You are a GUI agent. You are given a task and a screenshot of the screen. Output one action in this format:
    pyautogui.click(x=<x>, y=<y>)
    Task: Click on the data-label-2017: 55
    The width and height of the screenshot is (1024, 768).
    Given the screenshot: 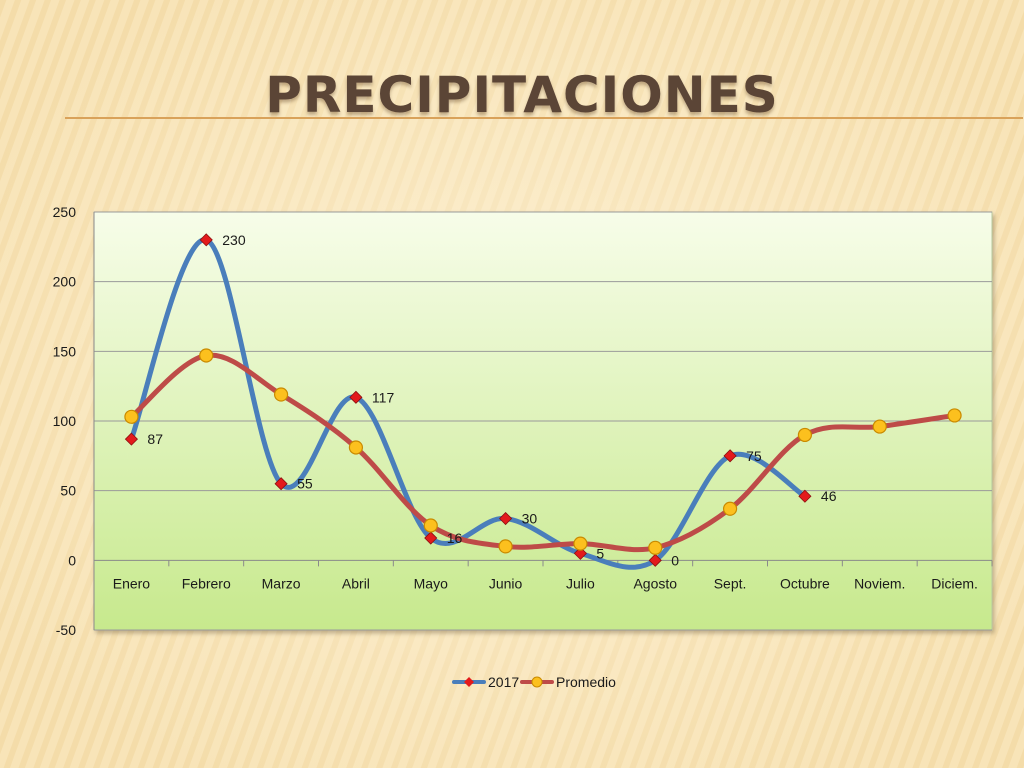 What is the action you would take?
    pyautogui.click(x=305, y=484)
    